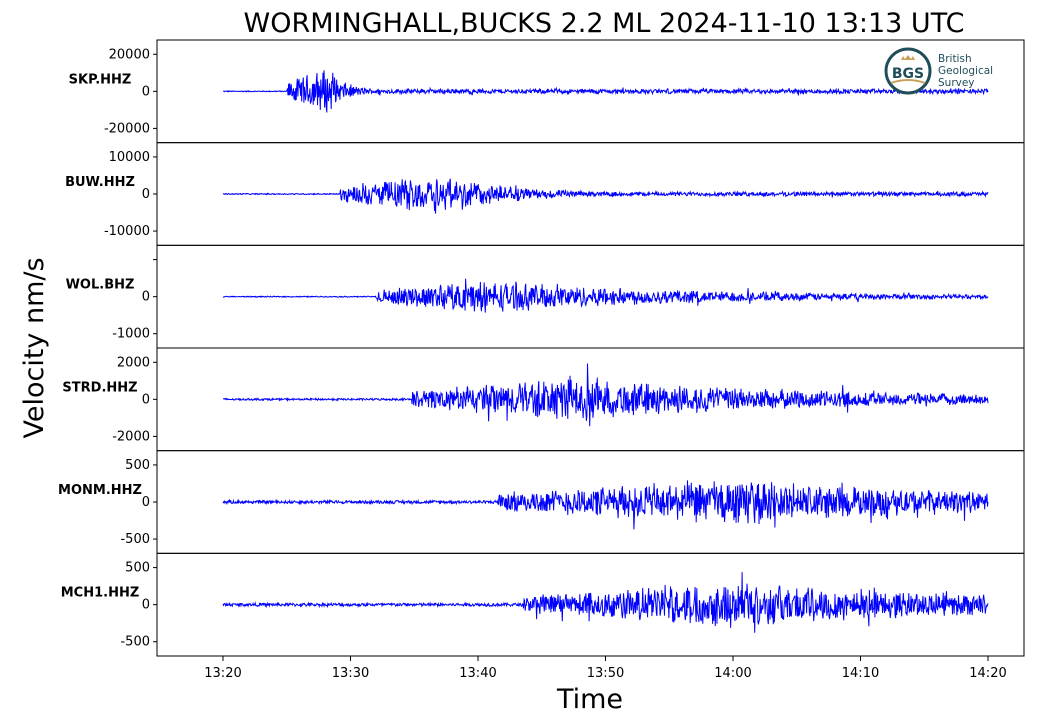 The height and width of the screenshot is (723, 1046). Describe the element at coordinates (860, 673) in the screenshot. I see `x-tick-label: 14:10` at that location.